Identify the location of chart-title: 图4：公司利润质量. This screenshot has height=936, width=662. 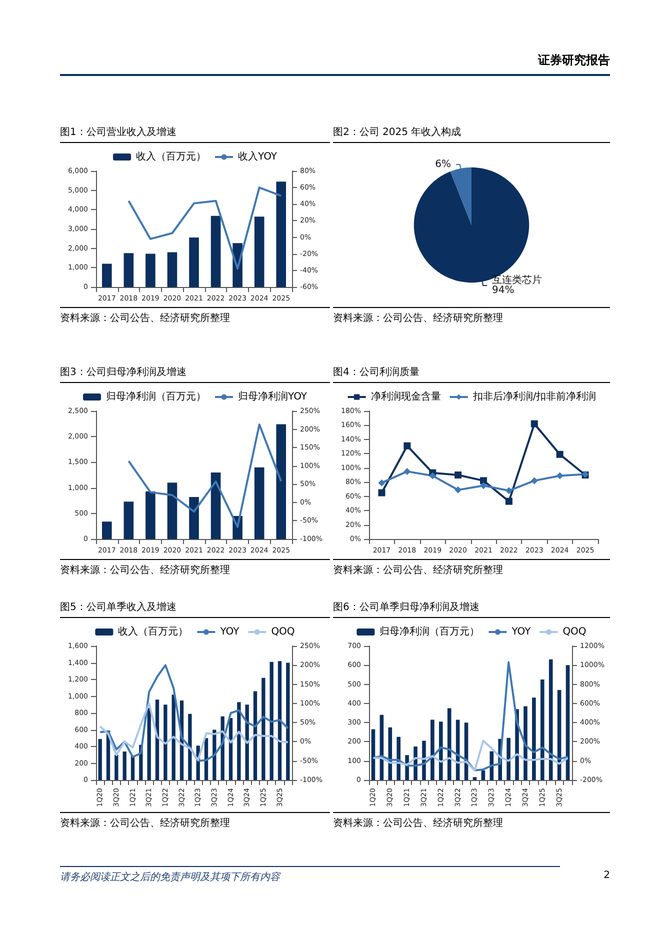
(471, 374).